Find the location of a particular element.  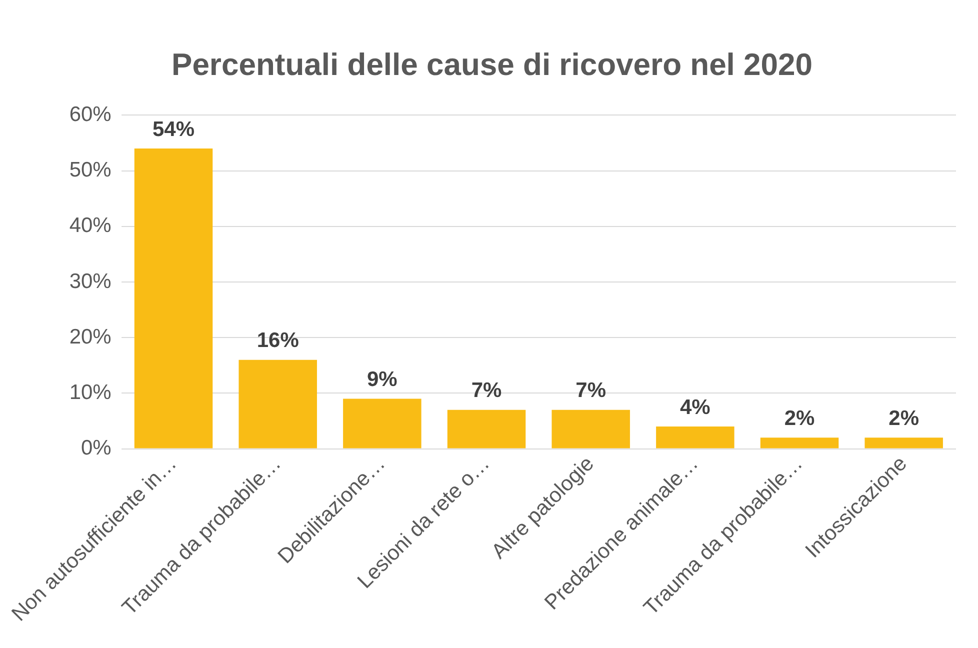

data-label: 16% is located at coordinates (278, 340).